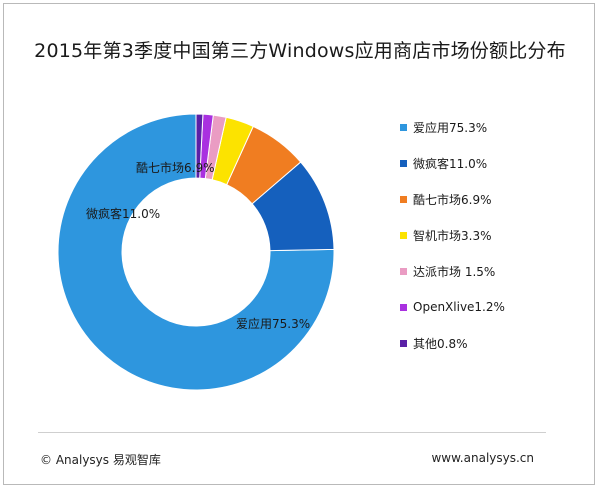  Describe the element at coordinates (495, 127) in the screenshot. I see `legend-item: 爱应用75.3%` at that location.